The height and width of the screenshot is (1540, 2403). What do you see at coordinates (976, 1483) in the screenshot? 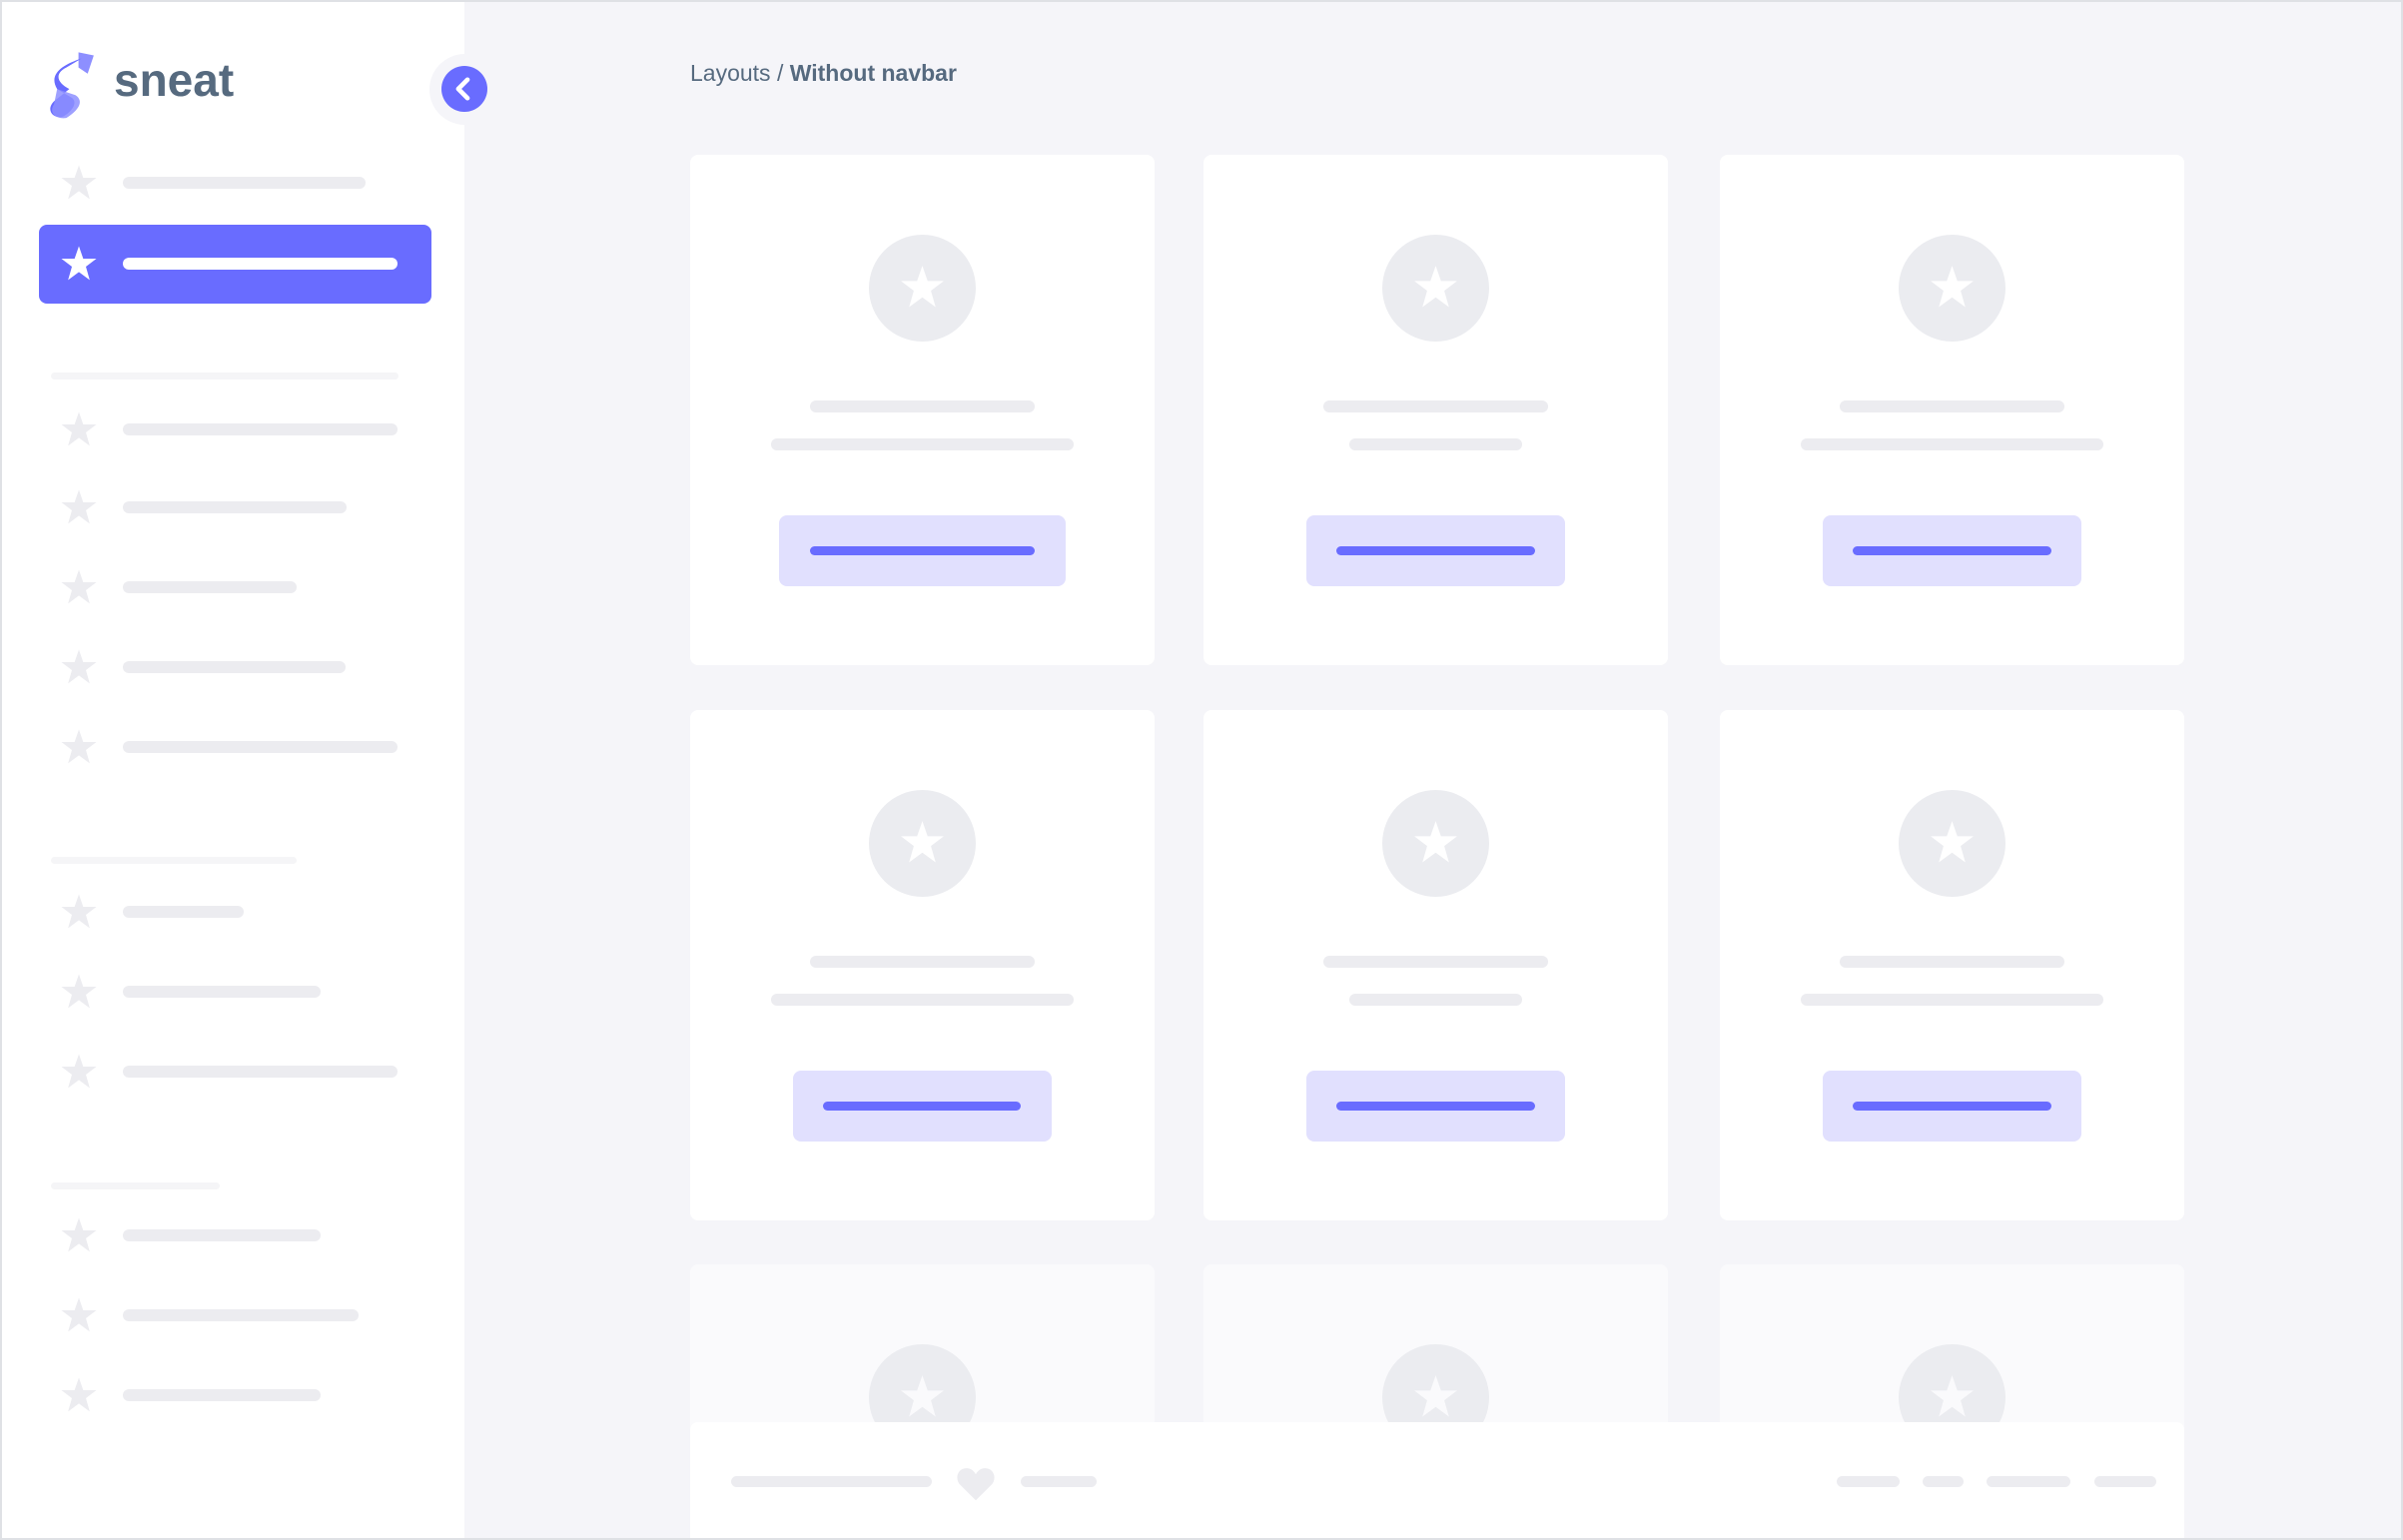
I see `heart-icon` at bounding box center [976, 1483].